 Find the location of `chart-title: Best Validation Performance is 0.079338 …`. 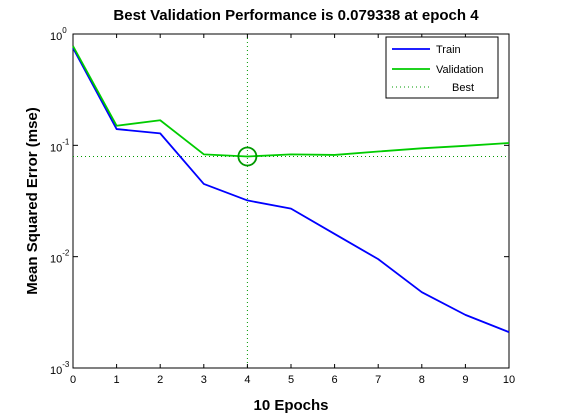

chart-title: Best Validation Performance is 0.079338 … is located at coordinates (296, 15).